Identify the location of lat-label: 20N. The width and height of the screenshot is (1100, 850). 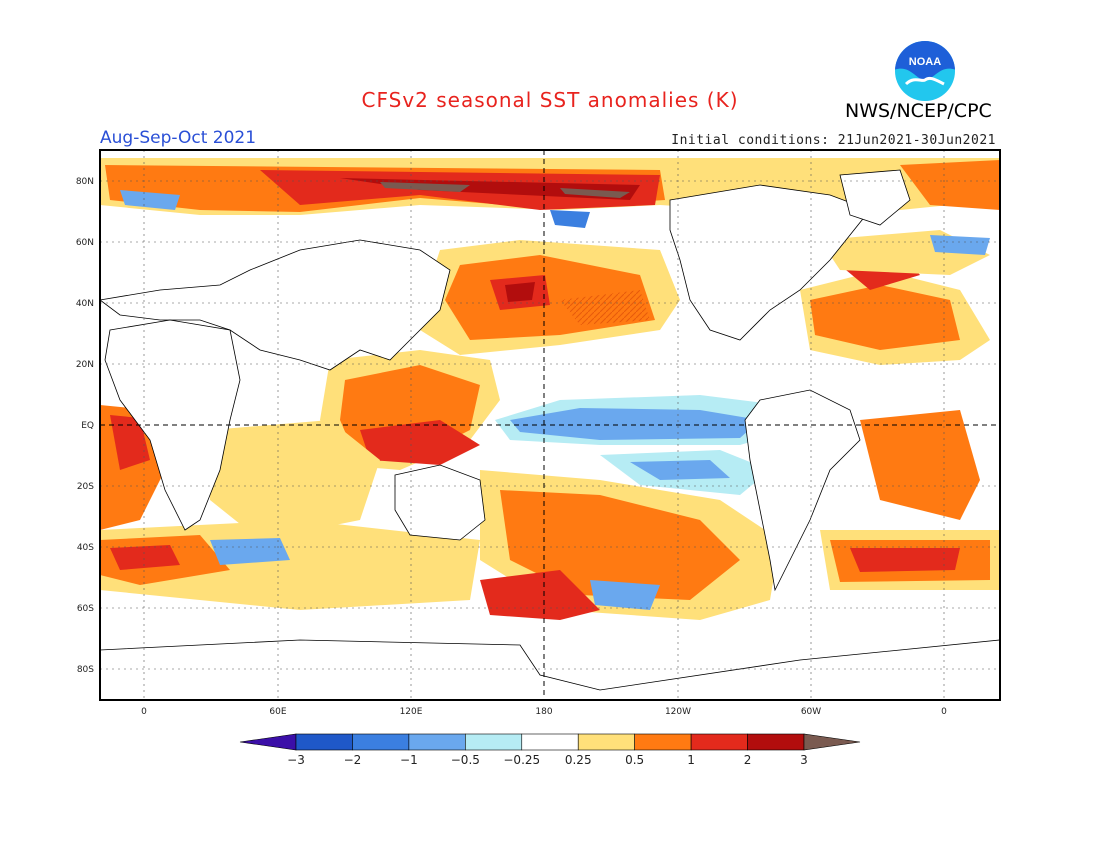
(85, 365).